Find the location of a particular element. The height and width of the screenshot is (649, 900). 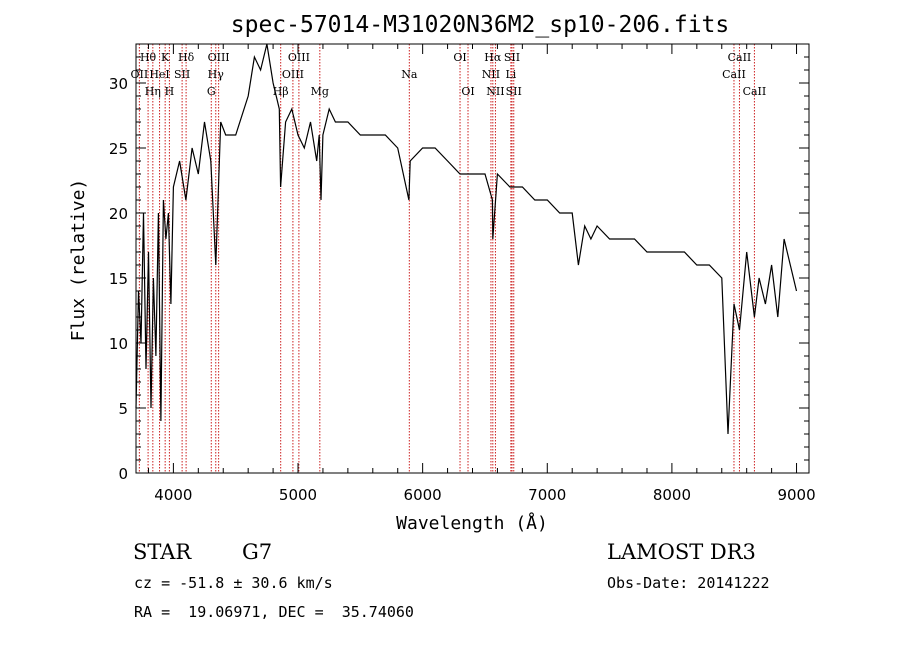

line-label: HeI is located at coordinates (159, 74).